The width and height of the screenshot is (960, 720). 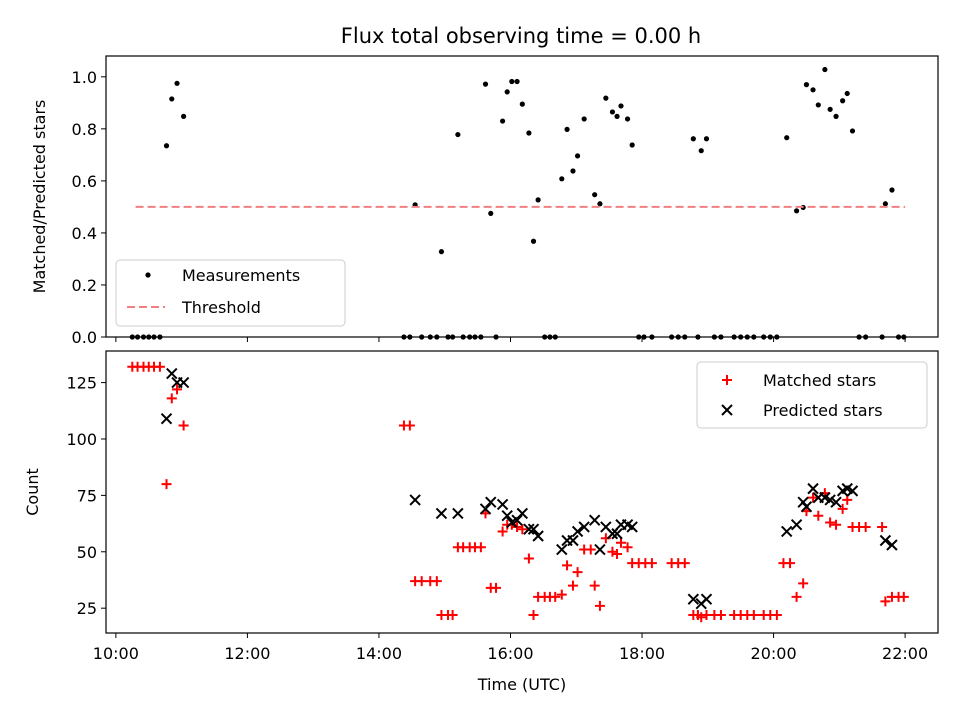 What do you see at coordinates (39, 197) in the screenshot?
I see `top-y-axis-label: Matched/Predicted stars` at bounding box center [39, 197].